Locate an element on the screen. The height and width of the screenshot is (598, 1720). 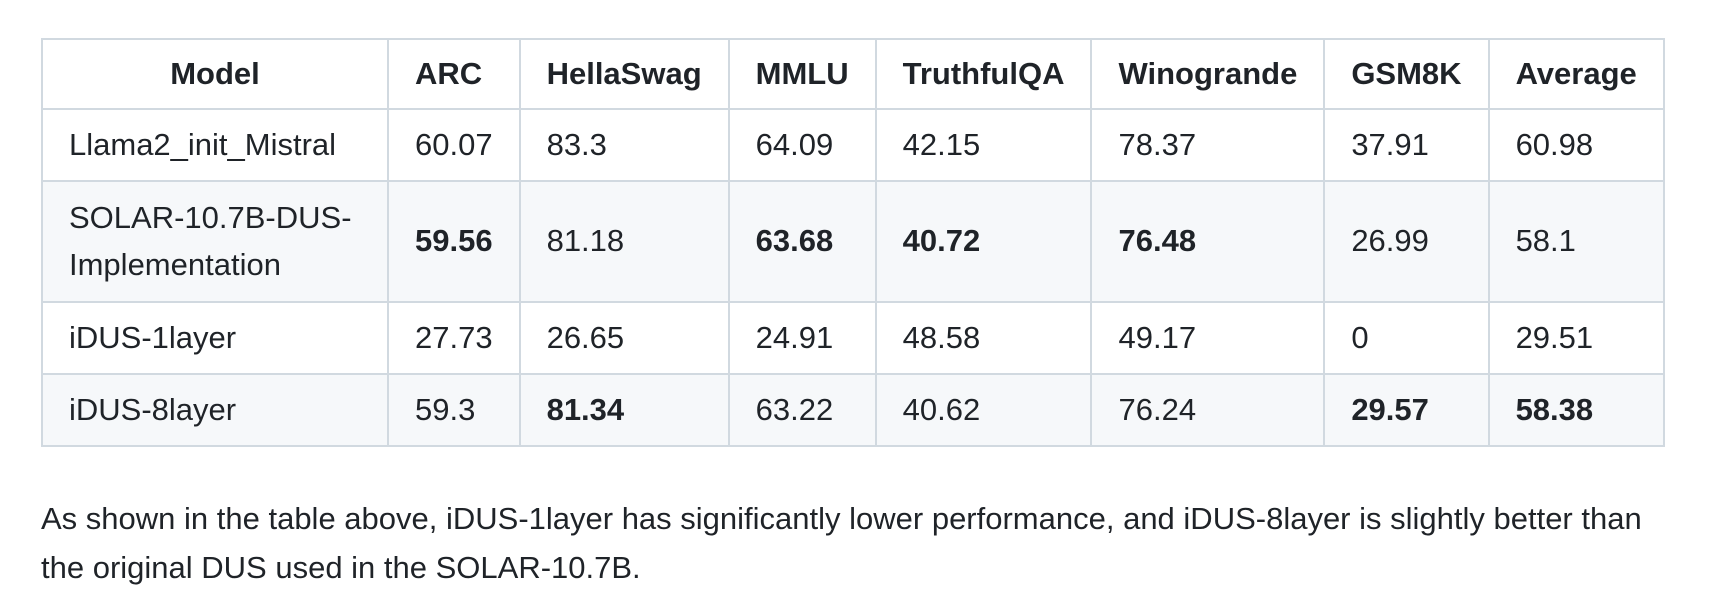
model-name-line-1: SOLAR-10.7B-DUS- is located at coordinates (210, 217).